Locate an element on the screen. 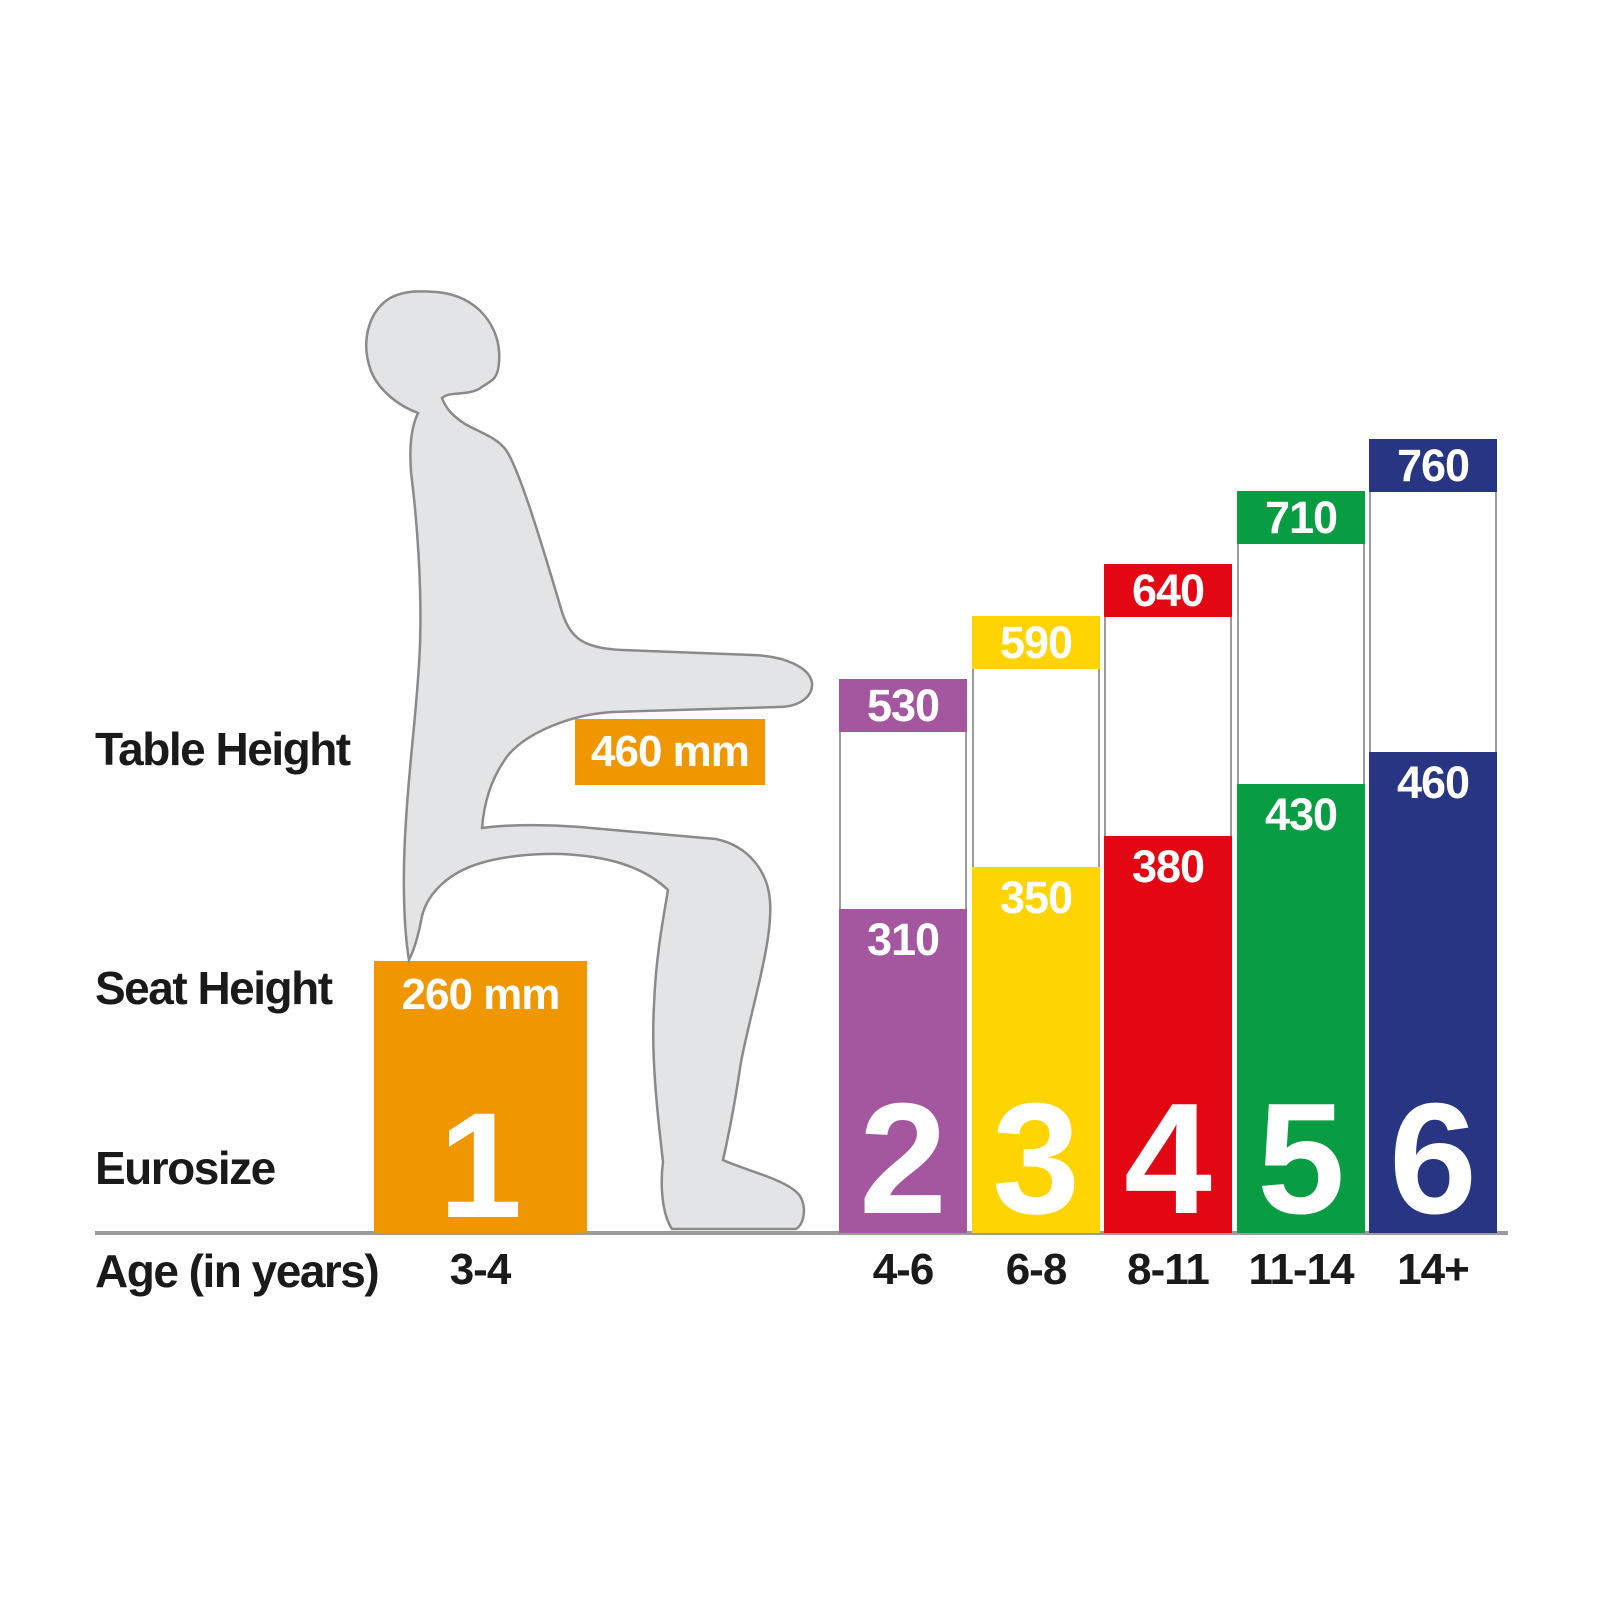 The image size is (1600, 1600). eurosize-row-label: Eurosize is located at coordinates (185, 1168).